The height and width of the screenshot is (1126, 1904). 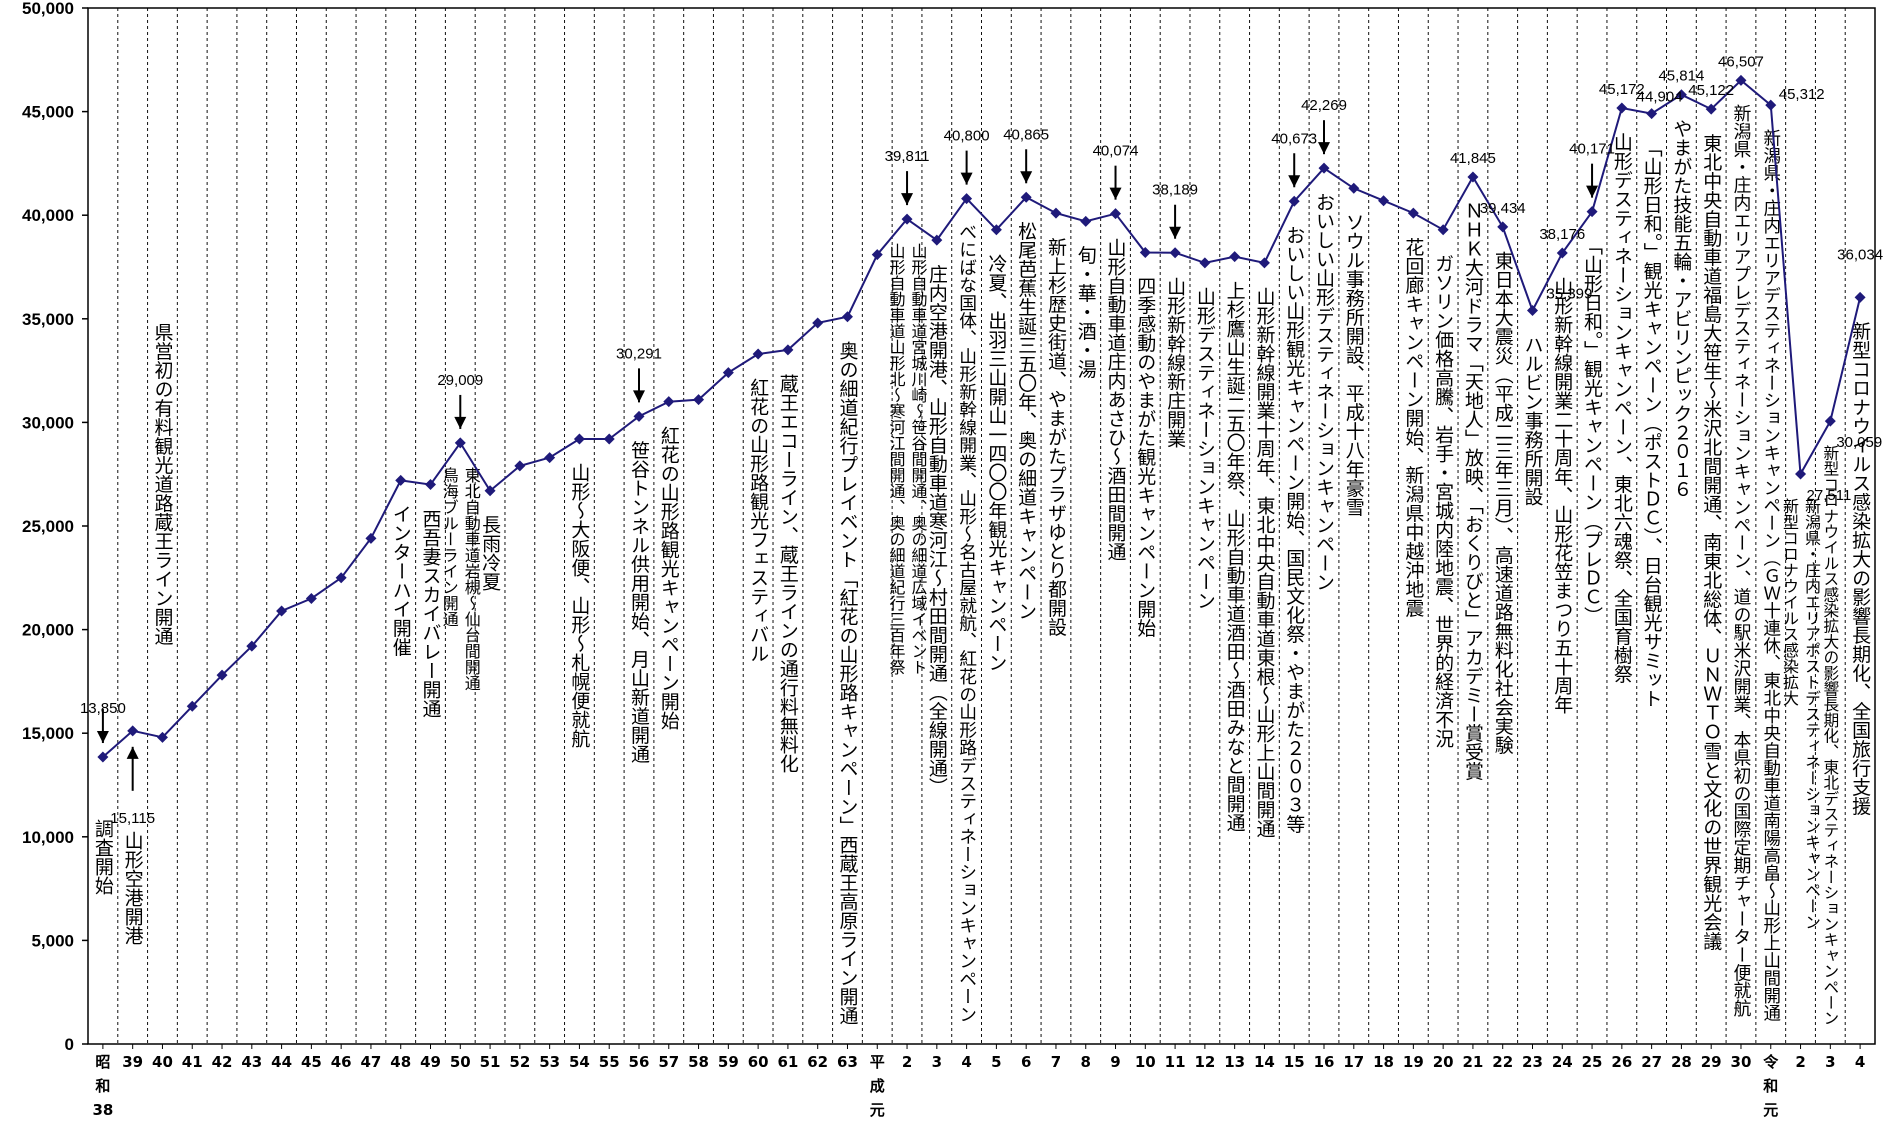 I want to click on x-tick-label: 16, so click(x=1324, y=1062).